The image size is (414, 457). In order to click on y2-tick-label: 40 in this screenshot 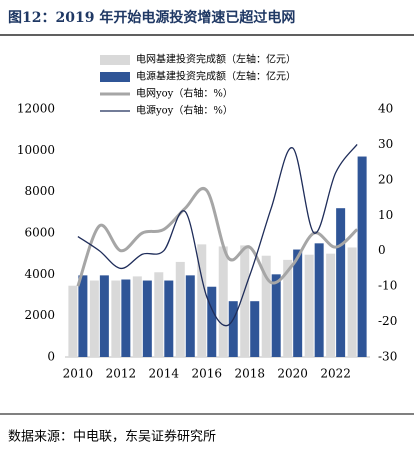, I will do `click(385, 109)`.